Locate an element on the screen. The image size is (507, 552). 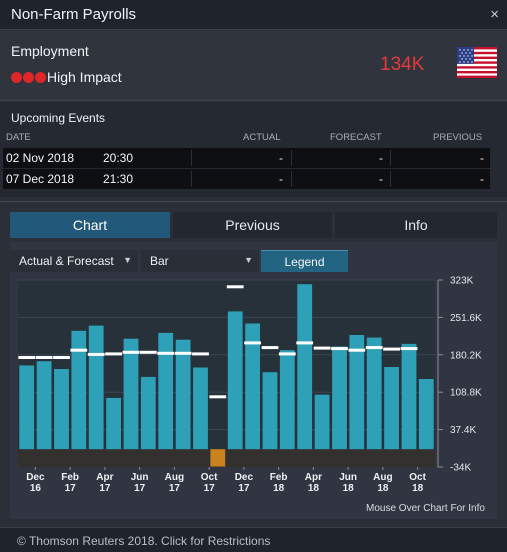
impact-label: High Impact is located at coordinates (84, 77).